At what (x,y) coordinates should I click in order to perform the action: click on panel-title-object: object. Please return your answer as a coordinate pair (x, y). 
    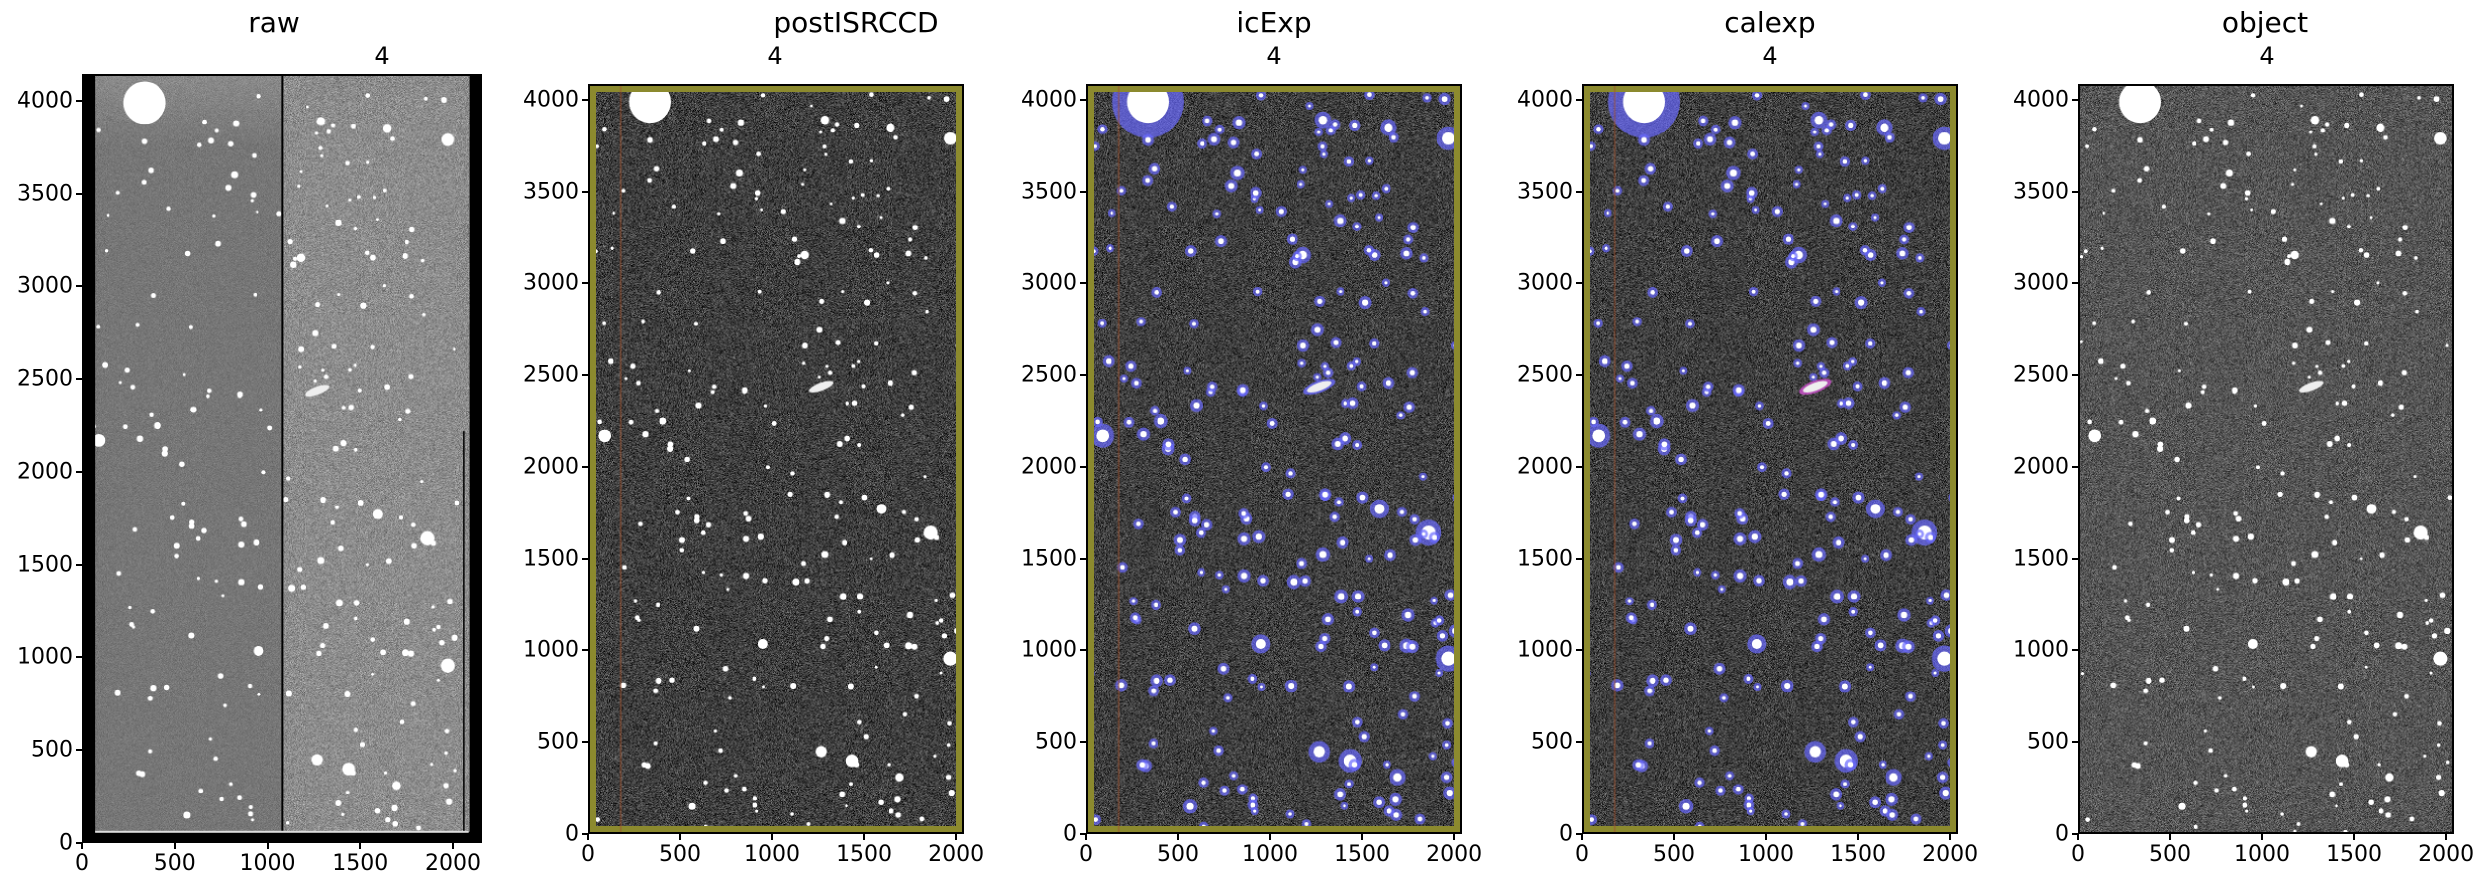
    Looking at the image, I should click on (2265, 22).